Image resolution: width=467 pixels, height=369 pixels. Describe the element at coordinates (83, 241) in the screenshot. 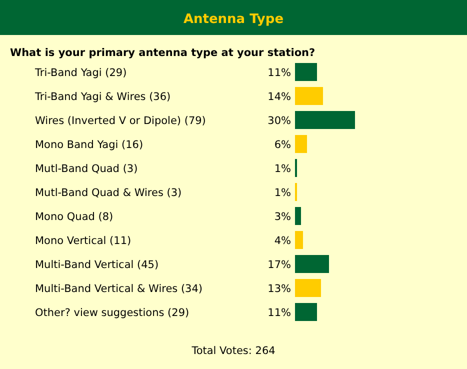

I see `y-tick-label: Mono Vertical (11)` at that location.